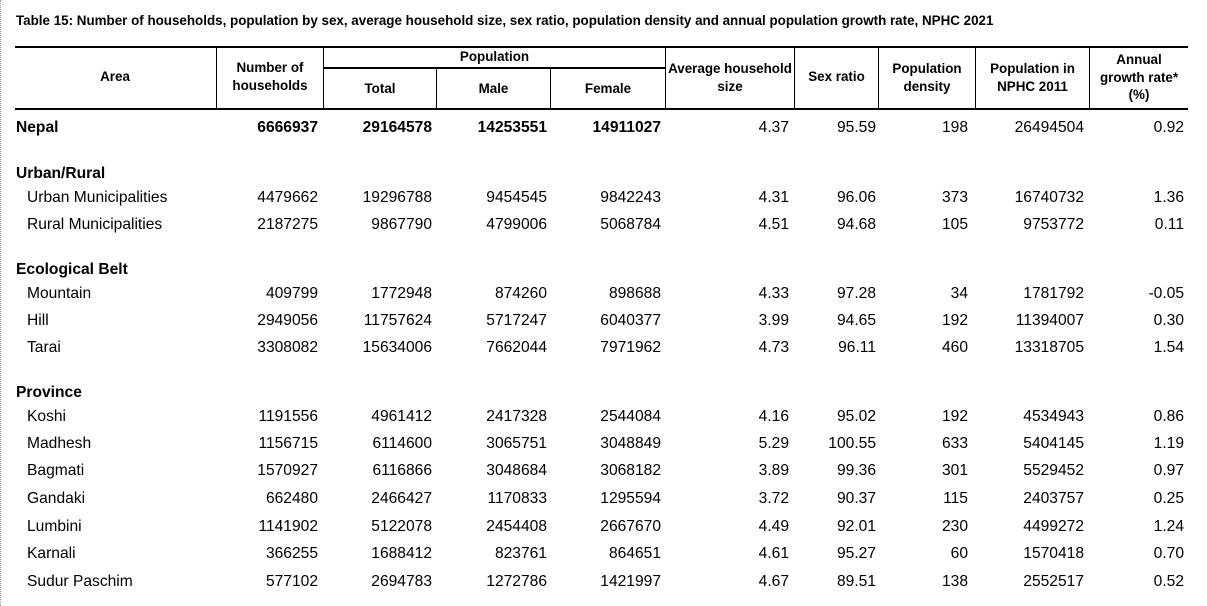 The height and width of the screenshot is (606, 1207). I want to click on table-cell: 1.19, so click(1168, 443).